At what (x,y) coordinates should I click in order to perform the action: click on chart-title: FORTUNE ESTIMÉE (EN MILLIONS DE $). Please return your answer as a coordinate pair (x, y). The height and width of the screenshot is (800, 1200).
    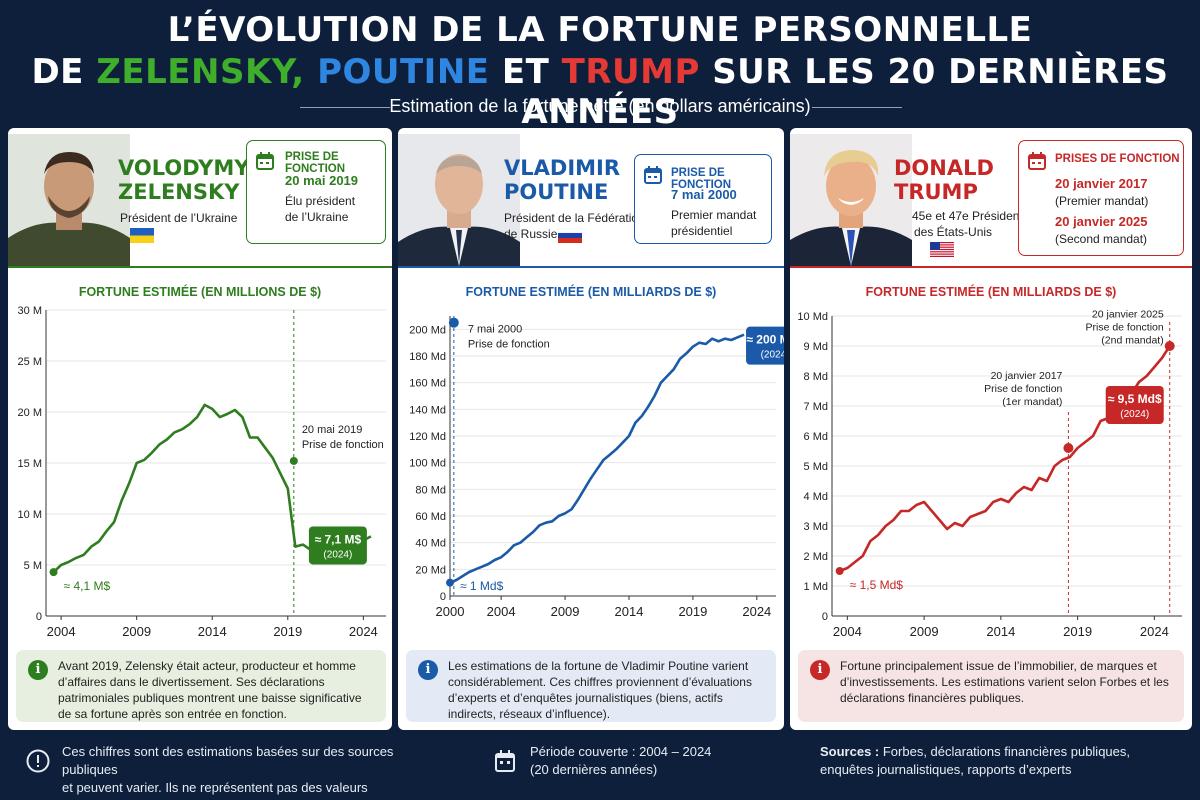
    Looking at the image, I should click on (200, 292).